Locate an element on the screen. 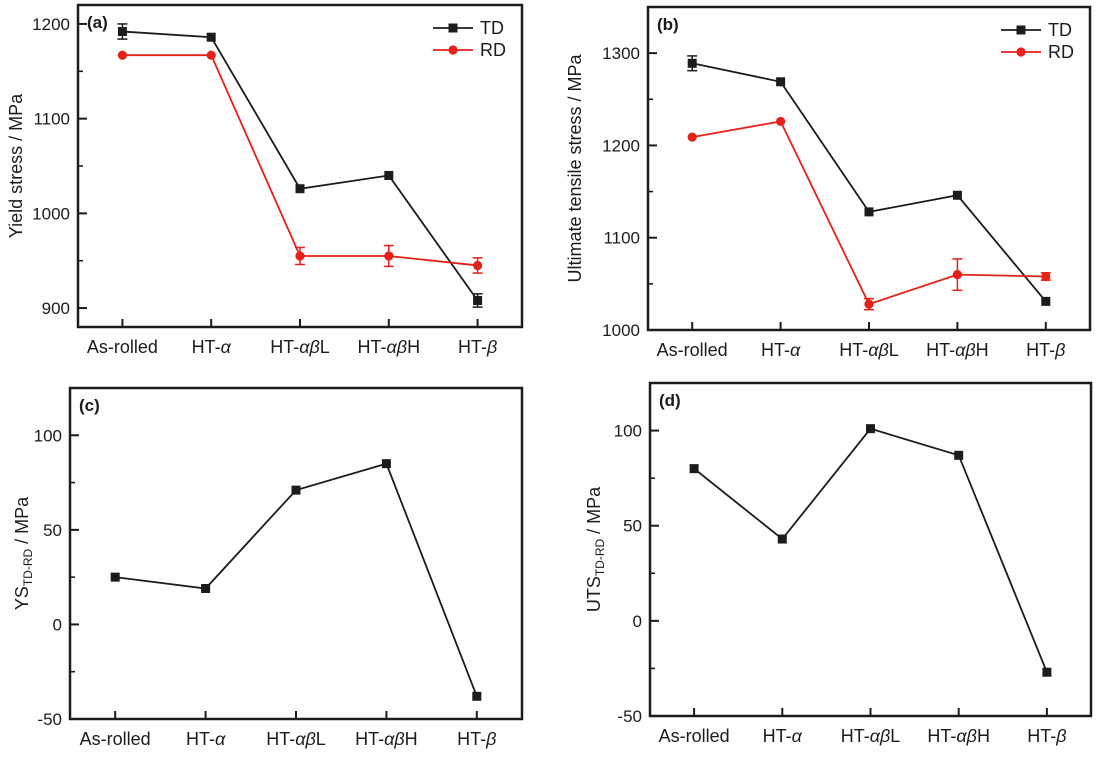 The width and height of the screenshot is (1103, 759). y-axis-label: Yield stress / MPa is located at coordinates (16, 165).